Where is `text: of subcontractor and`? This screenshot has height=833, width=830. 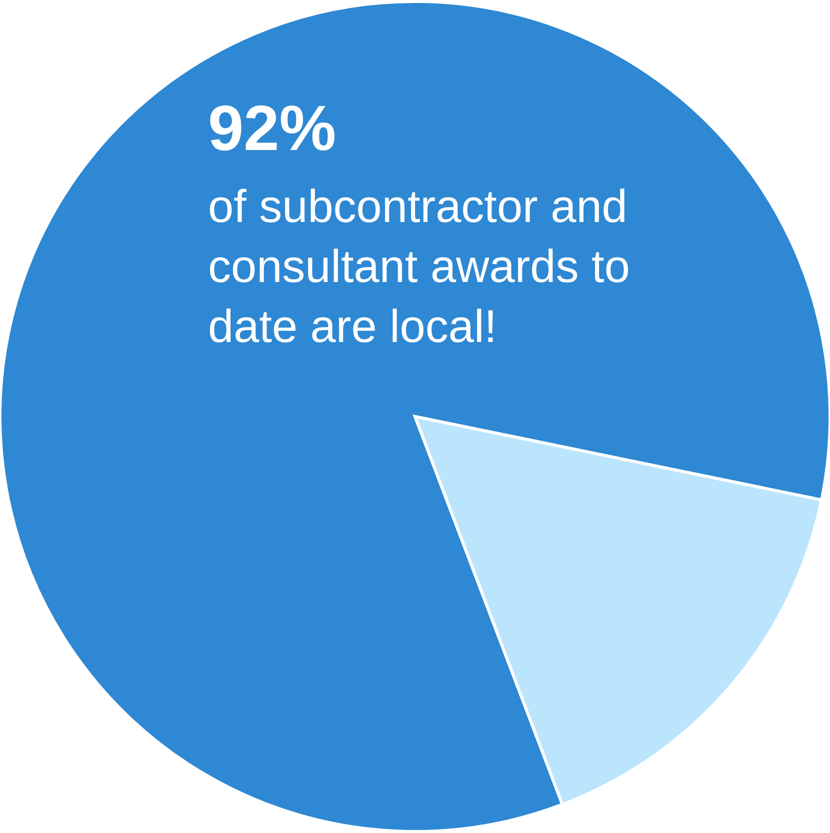 text: of subcontractor and is located at coordinates (418, 206).